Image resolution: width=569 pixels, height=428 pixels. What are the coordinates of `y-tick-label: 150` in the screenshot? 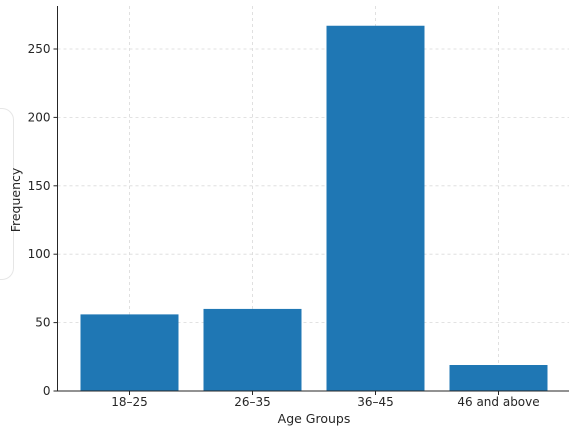 It's located at (39, 186).